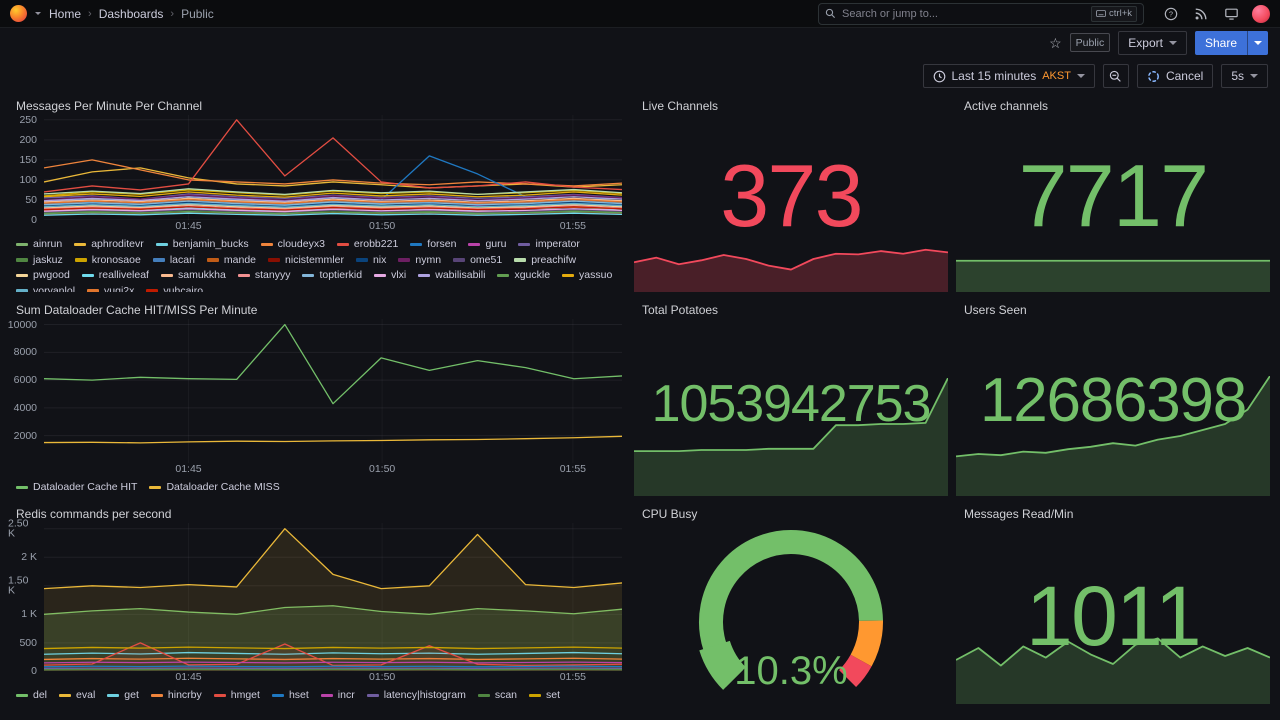 Image resolution: width=1280 pixels, height=720 pixels. Describe the element at coordinates (1113, 604) in the screenshot. I see `panel-messages-read: Messages Read/Min 1011` at that location.